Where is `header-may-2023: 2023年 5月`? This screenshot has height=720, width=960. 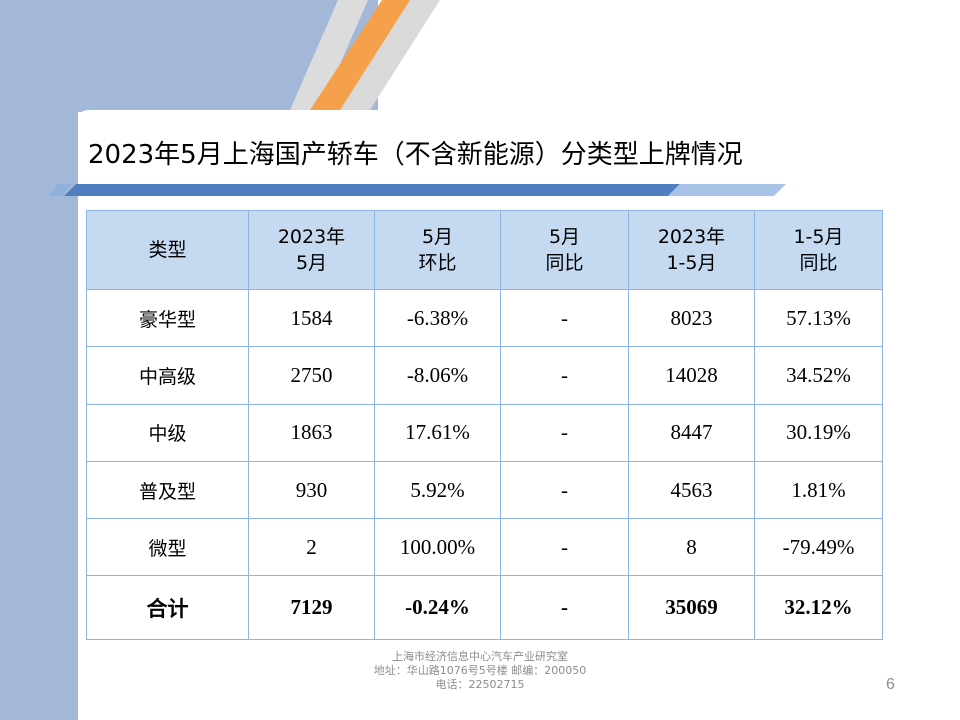 header-may-2023: 2023年 5月 is located at coordinates (311, 250).